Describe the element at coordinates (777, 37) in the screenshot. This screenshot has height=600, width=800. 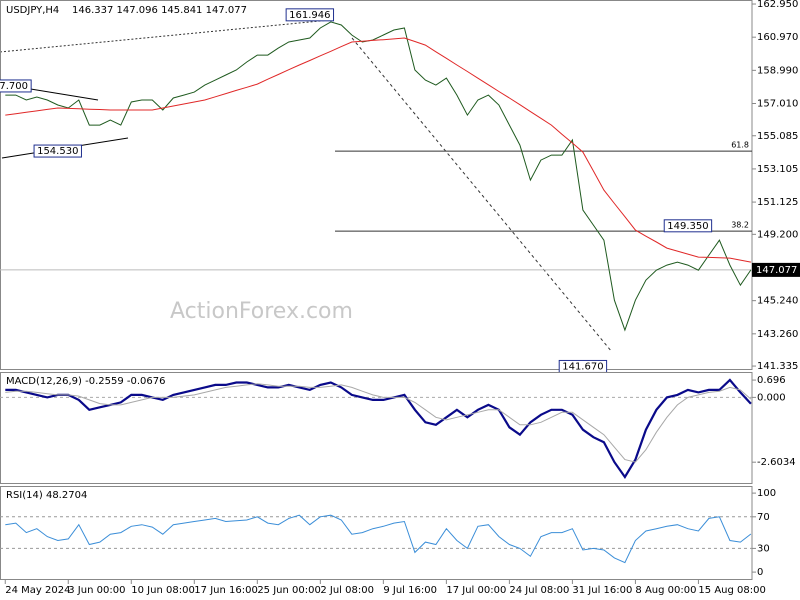
I see `y-tick-label: 160.970` at that location.